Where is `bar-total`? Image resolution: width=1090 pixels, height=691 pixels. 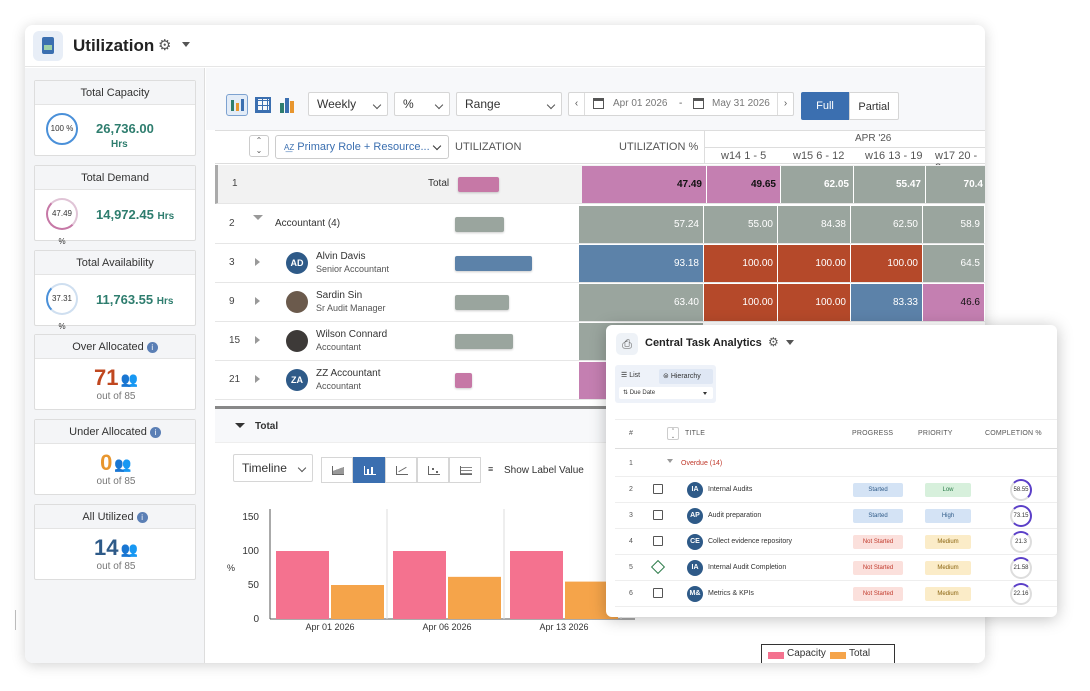 bar-total is located at coordinates (357, 602).